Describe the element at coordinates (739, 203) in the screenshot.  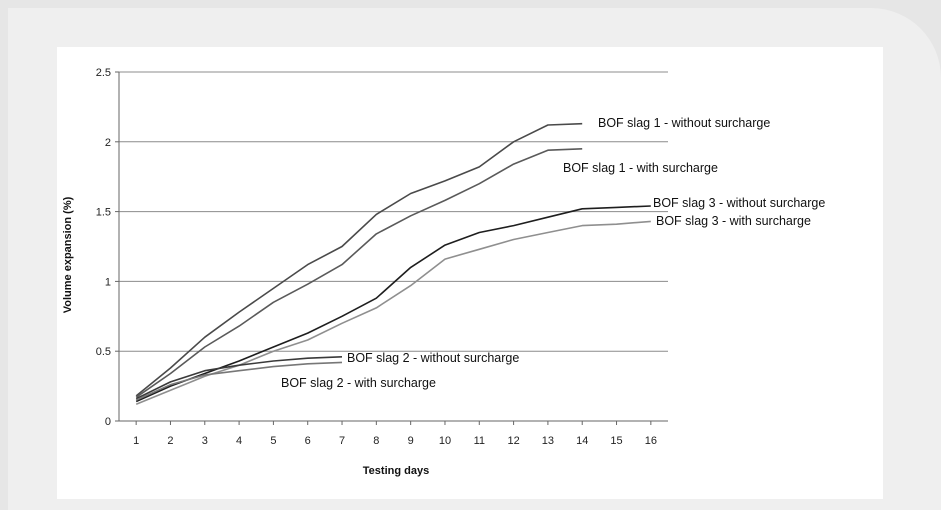
I see `series-label-3: BOF slag 3 - without surcharge` at that location.